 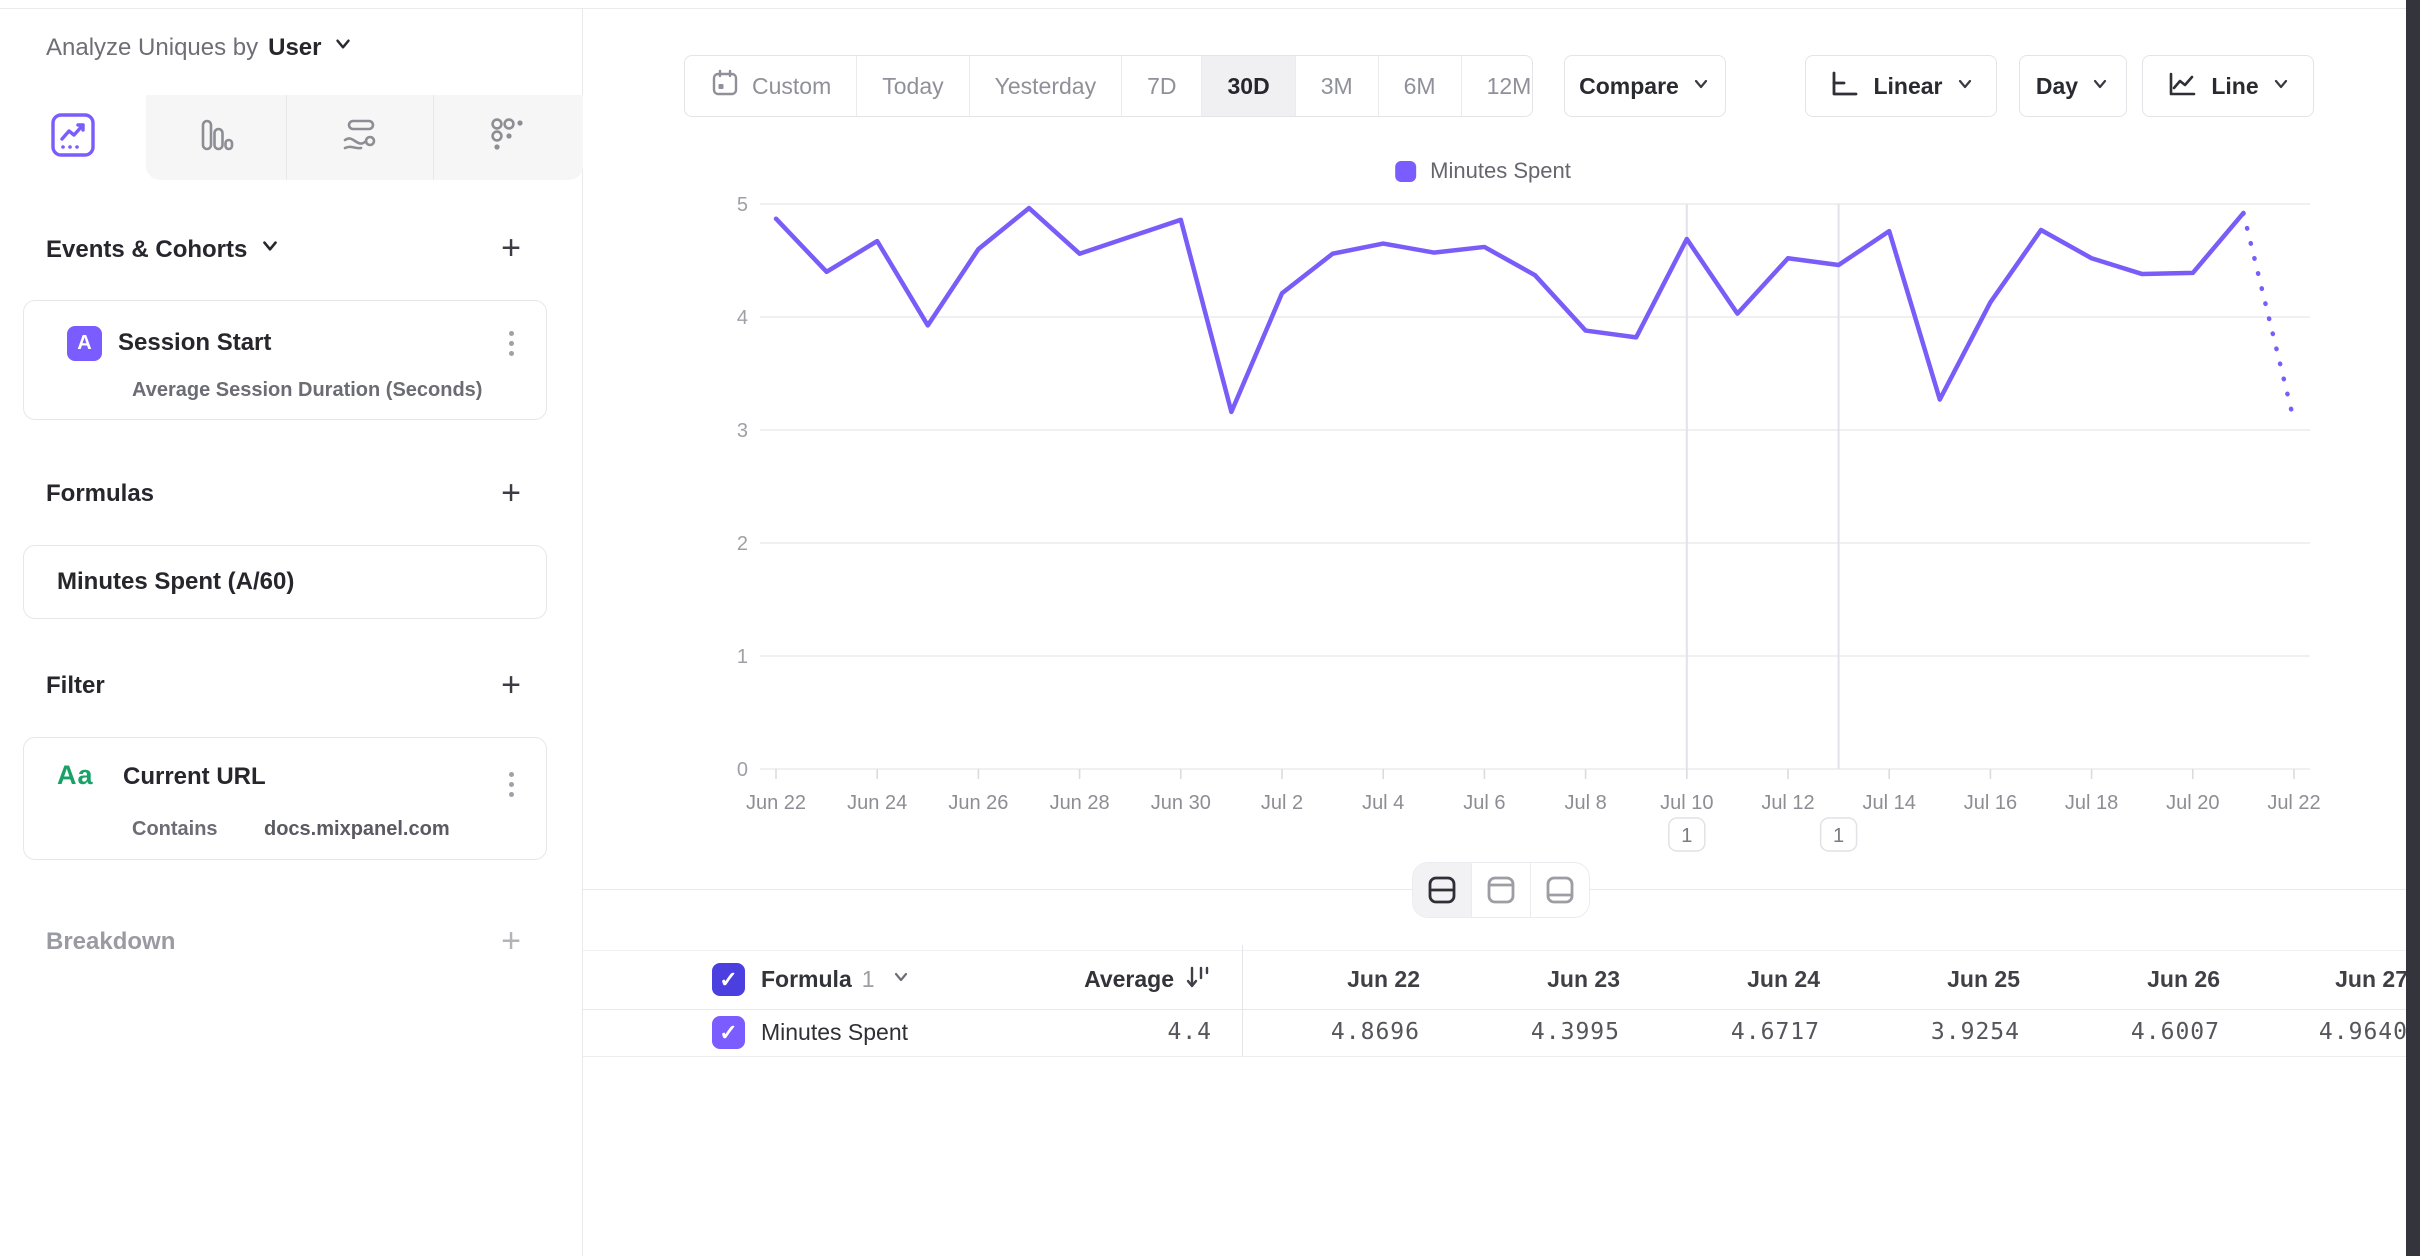 What do you see at coordinates (2192, 803) in the screenshot?
I see `x-axis-label: Jul 20` at bounding box center [2192, 803].